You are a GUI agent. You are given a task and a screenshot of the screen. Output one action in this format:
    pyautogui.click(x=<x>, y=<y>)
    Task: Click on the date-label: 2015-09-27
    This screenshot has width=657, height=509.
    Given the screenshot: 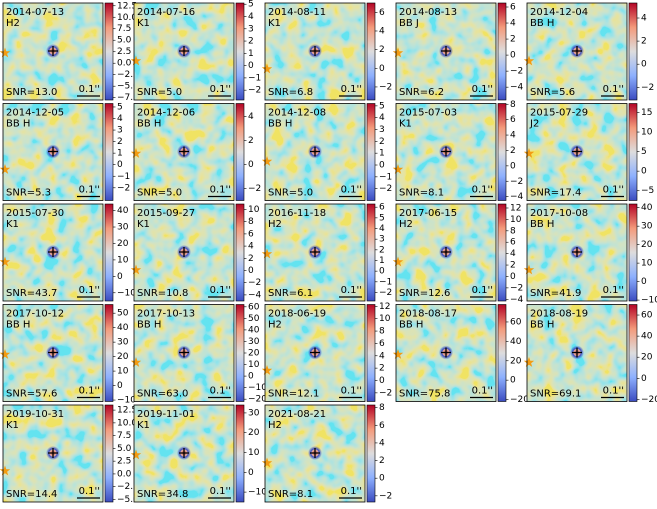 What is the action you would take?
    pyautogui.click(x=166, y=213)
    